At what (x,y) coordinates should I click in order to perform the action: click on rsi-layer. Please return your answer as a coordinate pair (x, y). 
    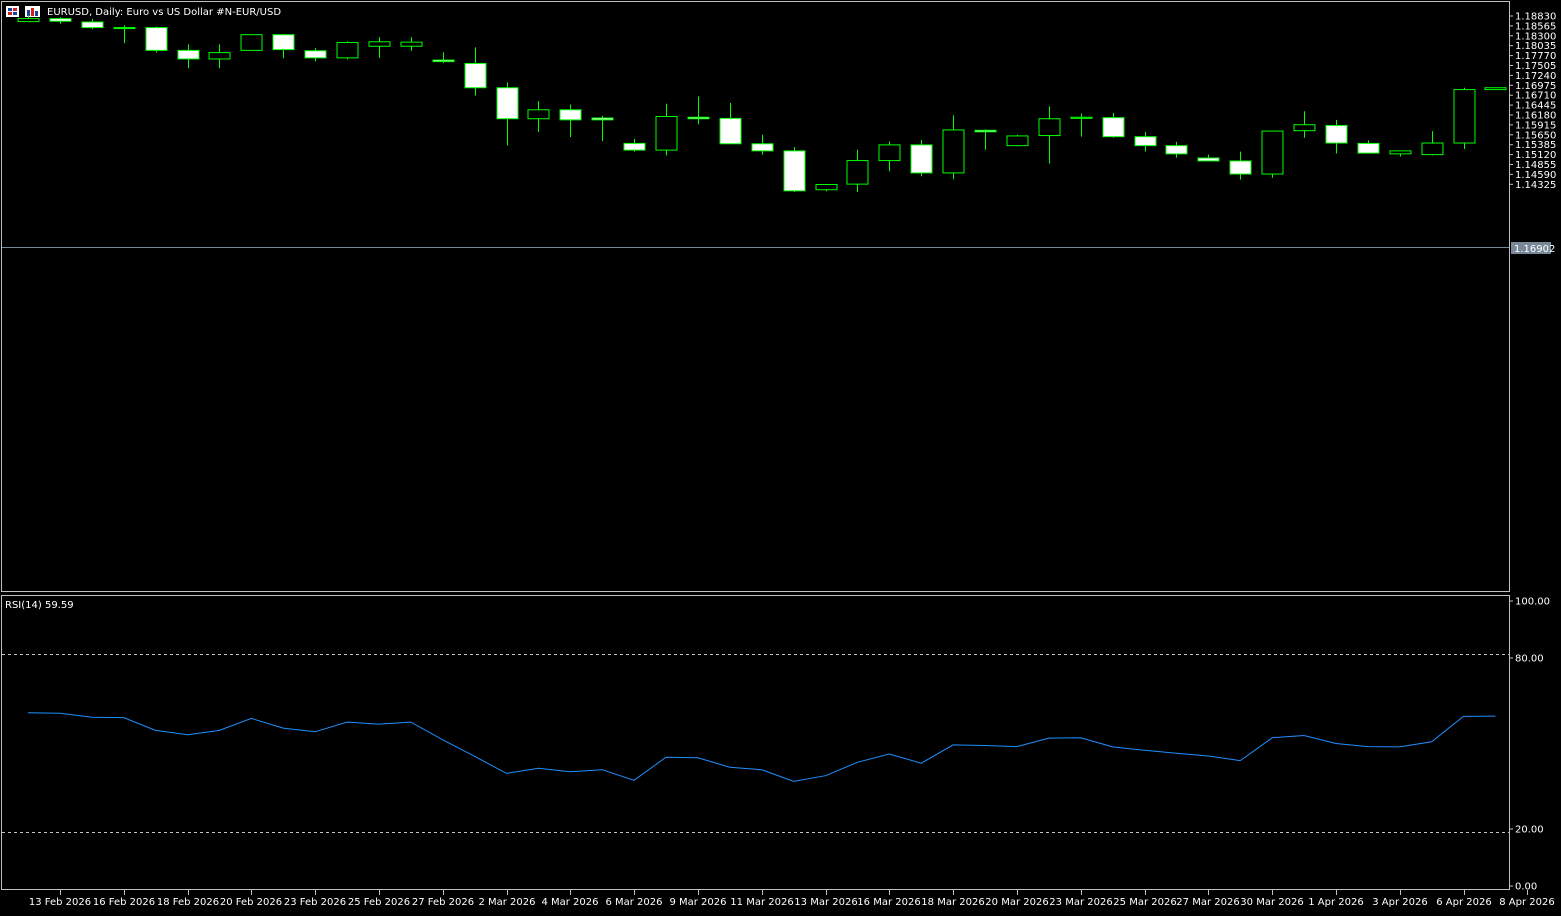
    Looking at the image, I should click on (761, 747).